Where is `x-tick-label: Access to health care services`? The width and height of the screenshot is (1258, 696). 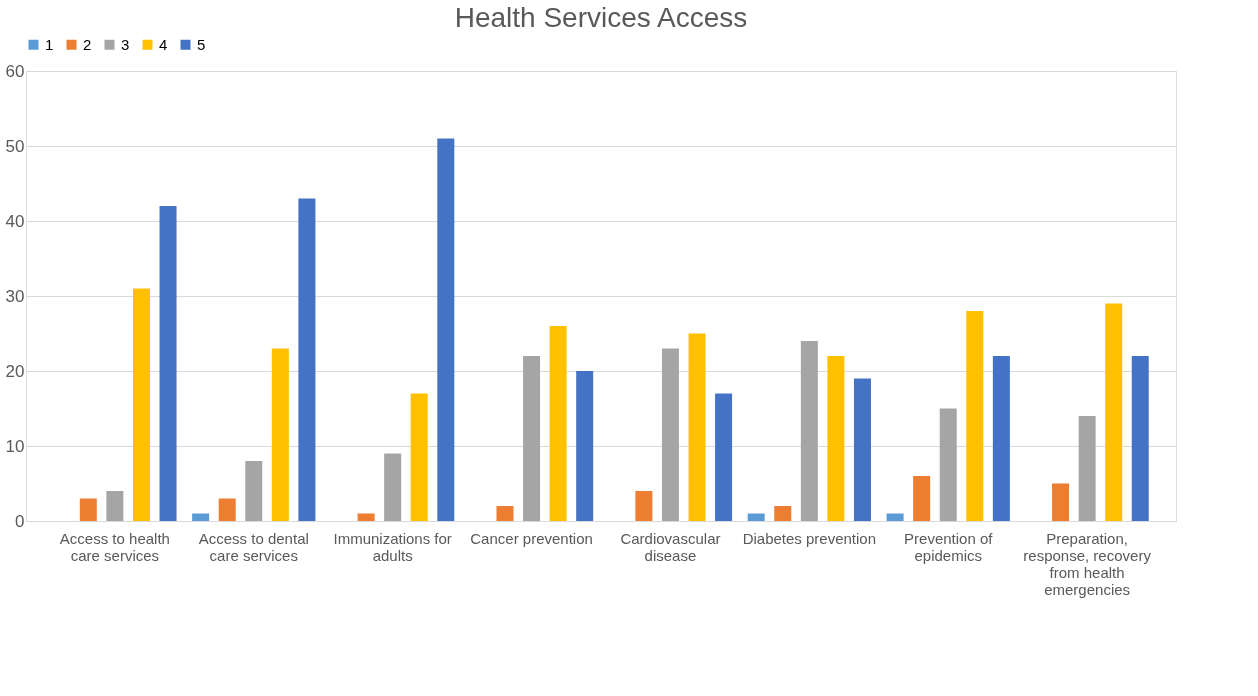
x-tick-label: Access to health care services is located at coordinates (114, 546).